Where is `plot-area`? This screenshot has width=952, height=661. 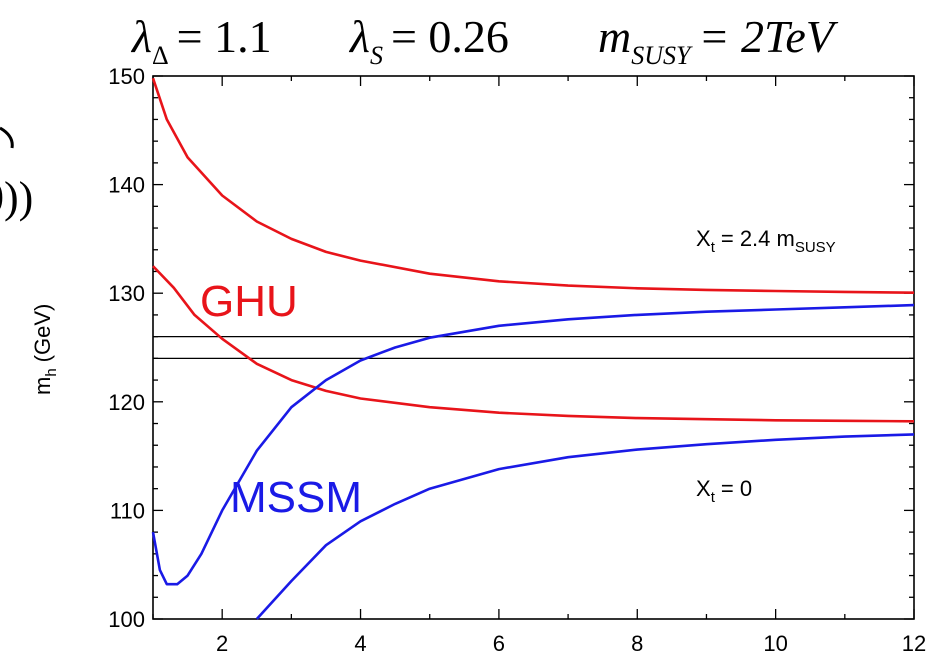
plot-area is located at coordinates (533, 347).